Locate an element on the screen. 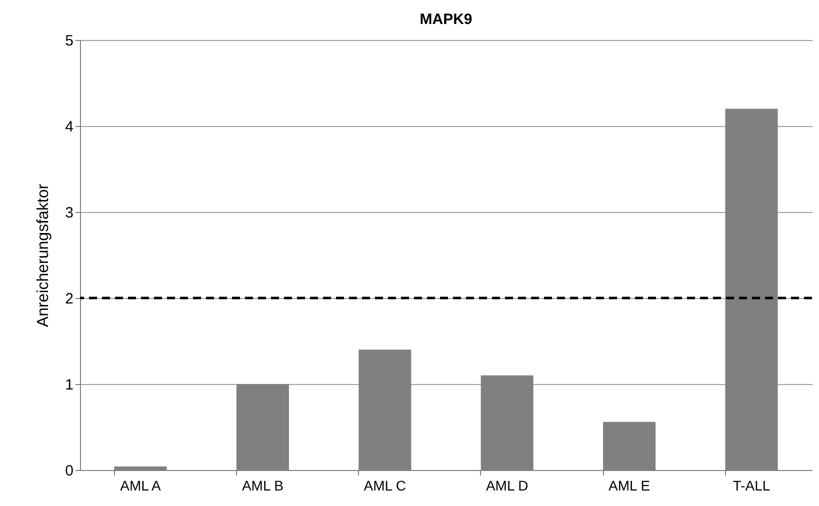 This screenshot has height=506, width=819. y-tick-label: 5 is located at coordinates (69, 41).